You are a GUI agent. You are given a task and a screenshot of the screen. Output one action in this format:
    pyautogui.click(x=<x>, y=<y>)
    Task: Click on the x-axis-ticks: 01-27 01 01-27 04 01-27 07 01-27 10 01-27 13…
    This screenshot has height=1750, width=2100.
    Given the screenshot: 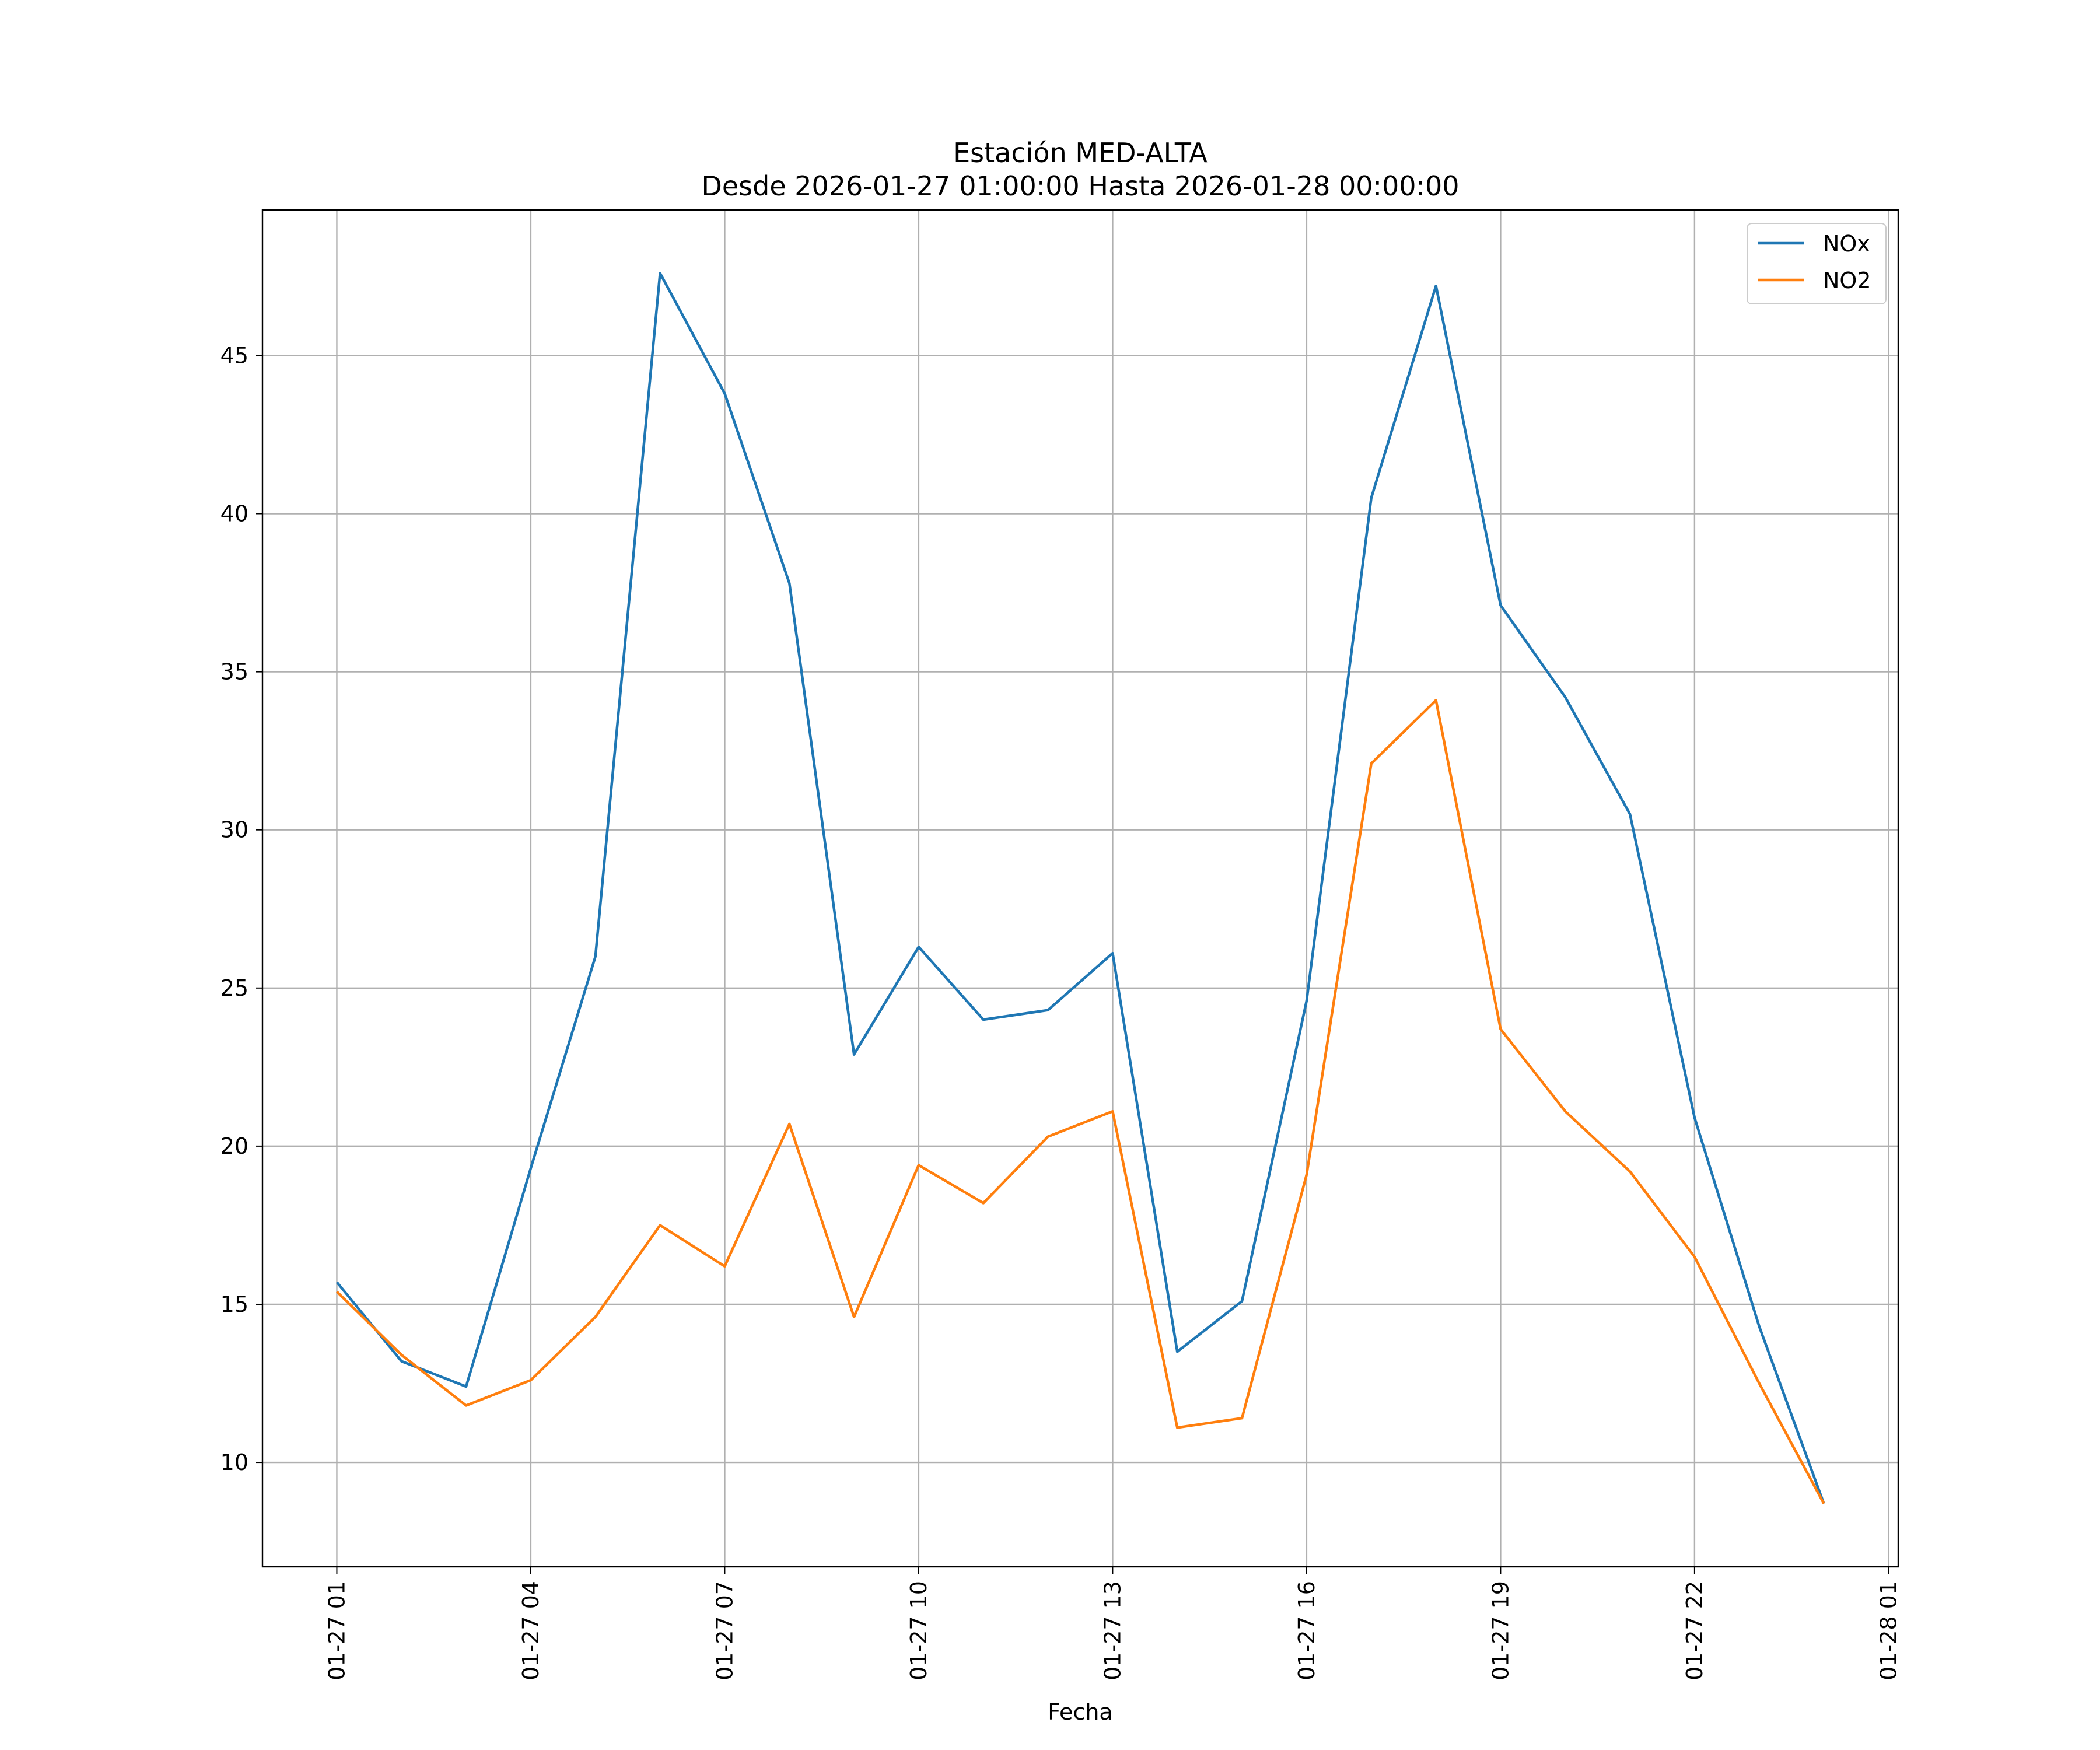 What is the action you would take?
    pyautogui.click(x=1112, y=1624)
    